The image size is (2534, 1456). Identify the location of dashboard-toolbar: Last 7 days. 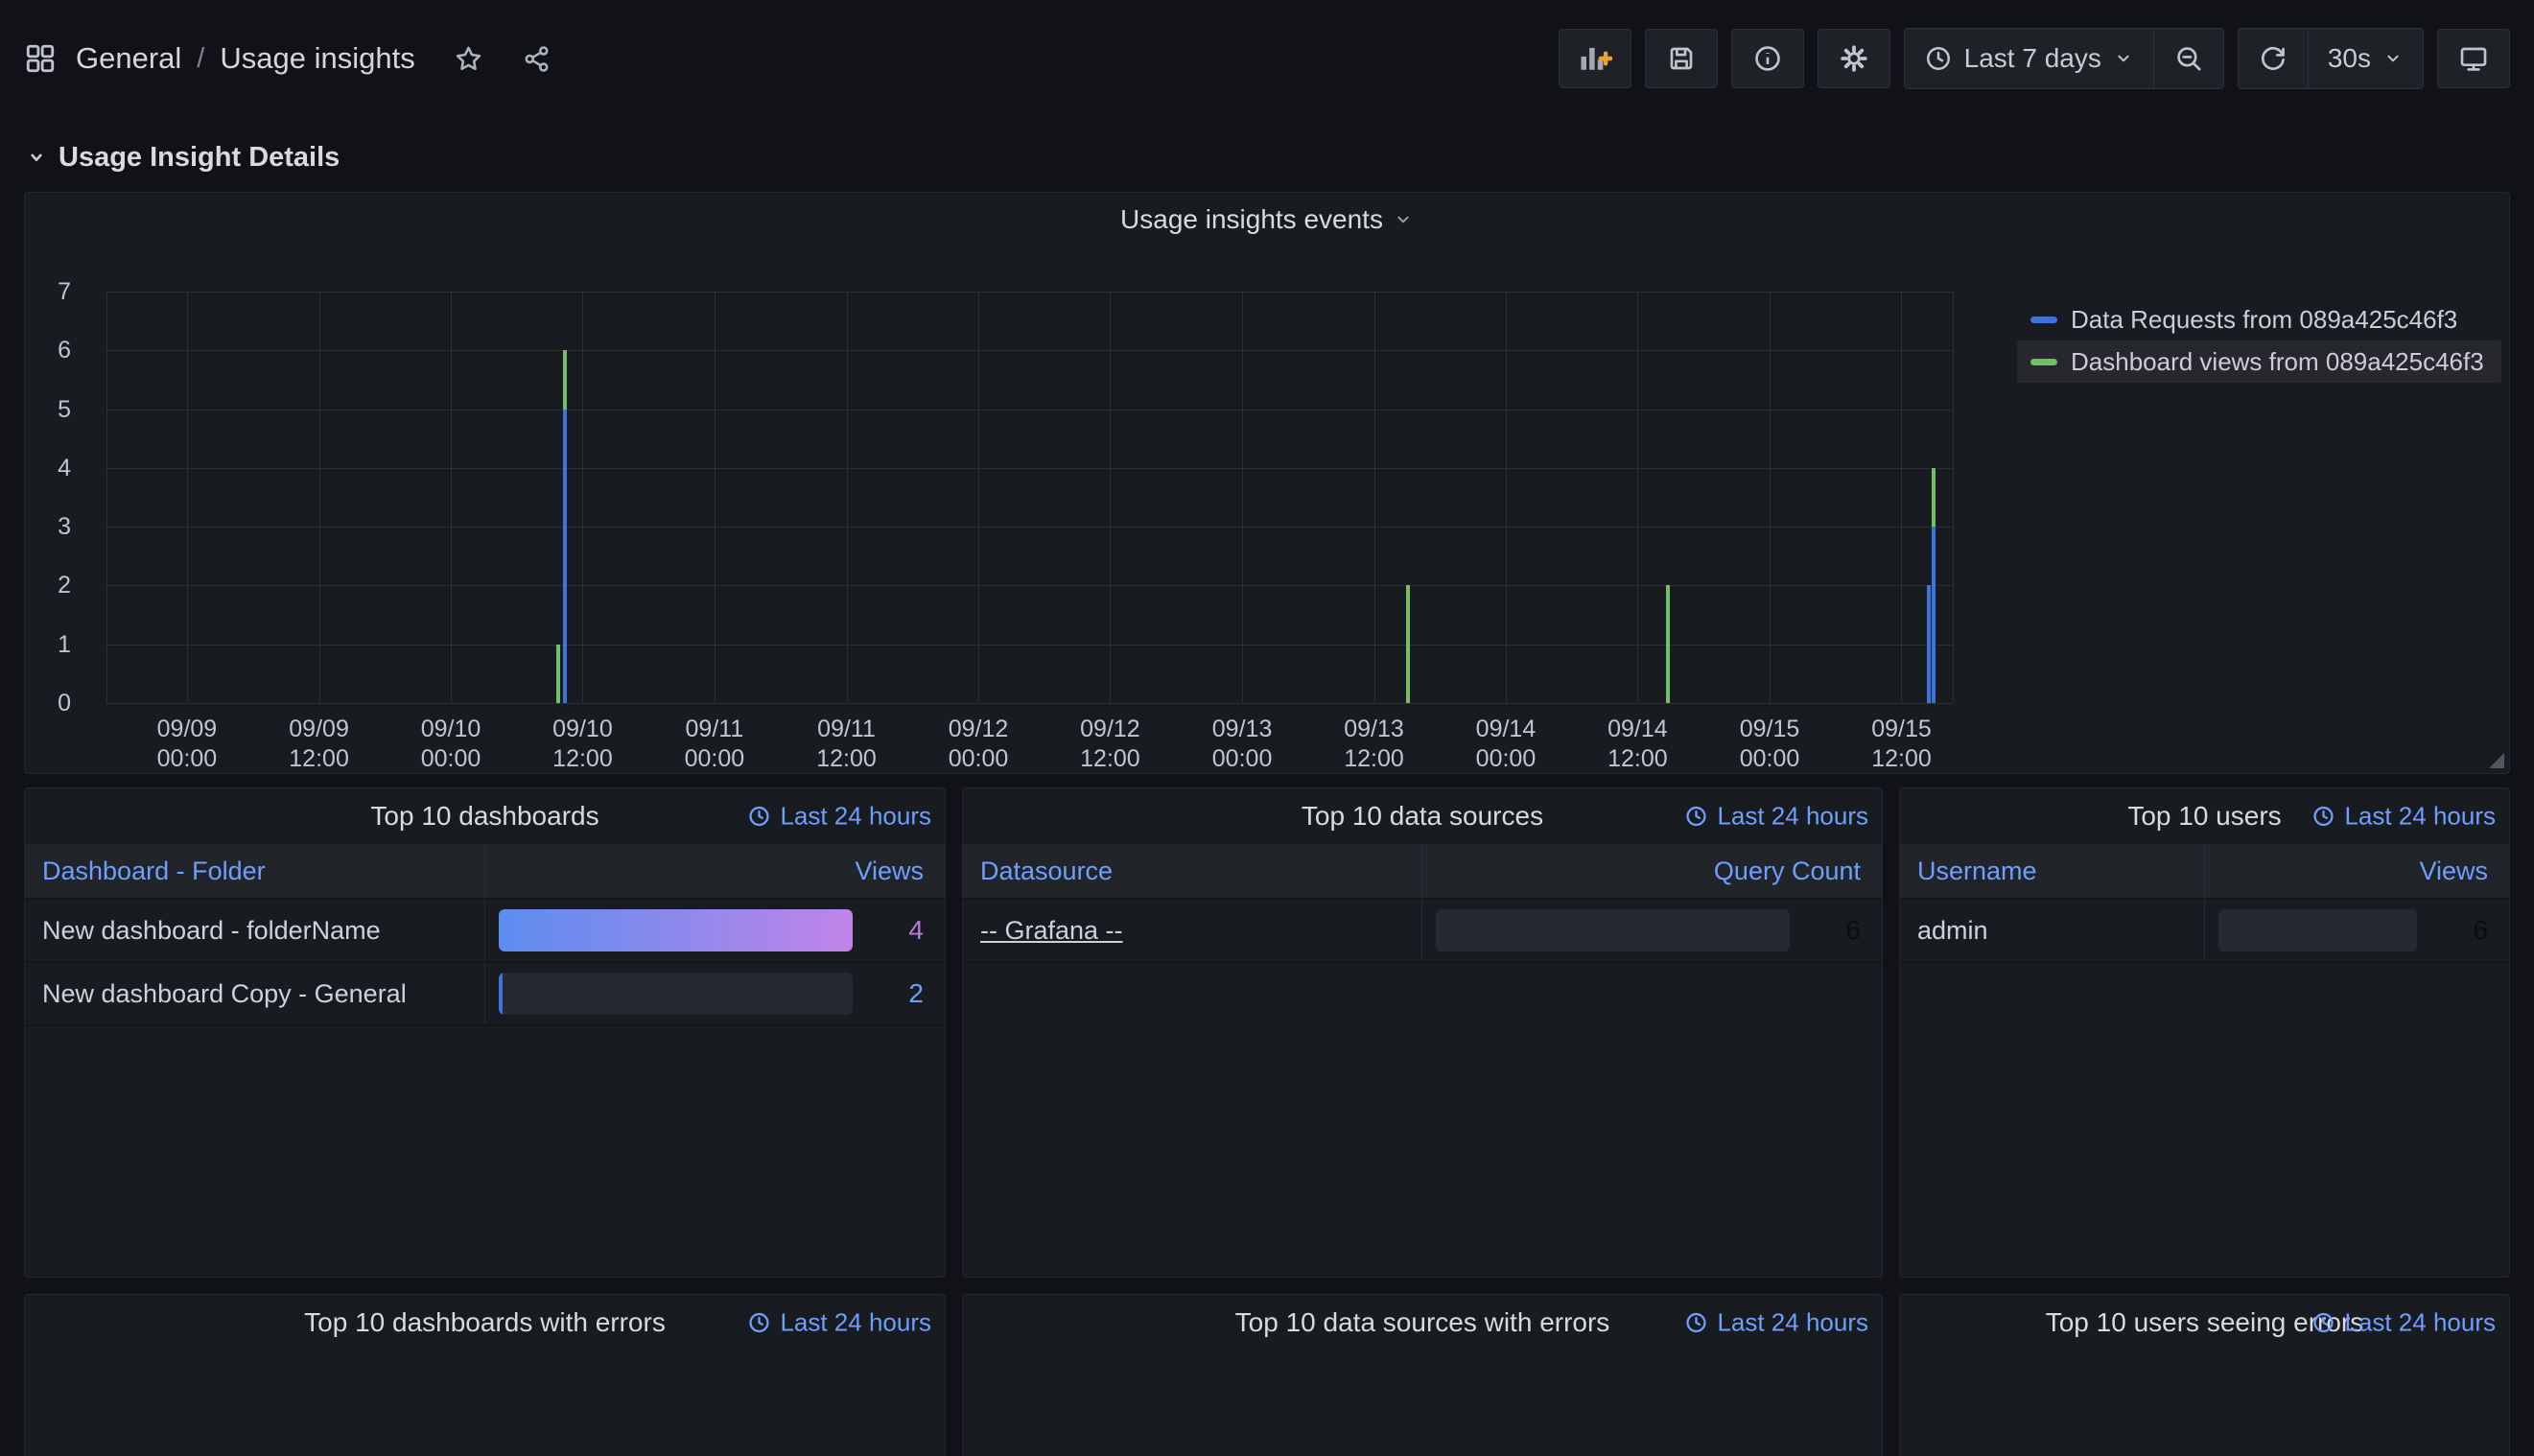
(2034, 59).